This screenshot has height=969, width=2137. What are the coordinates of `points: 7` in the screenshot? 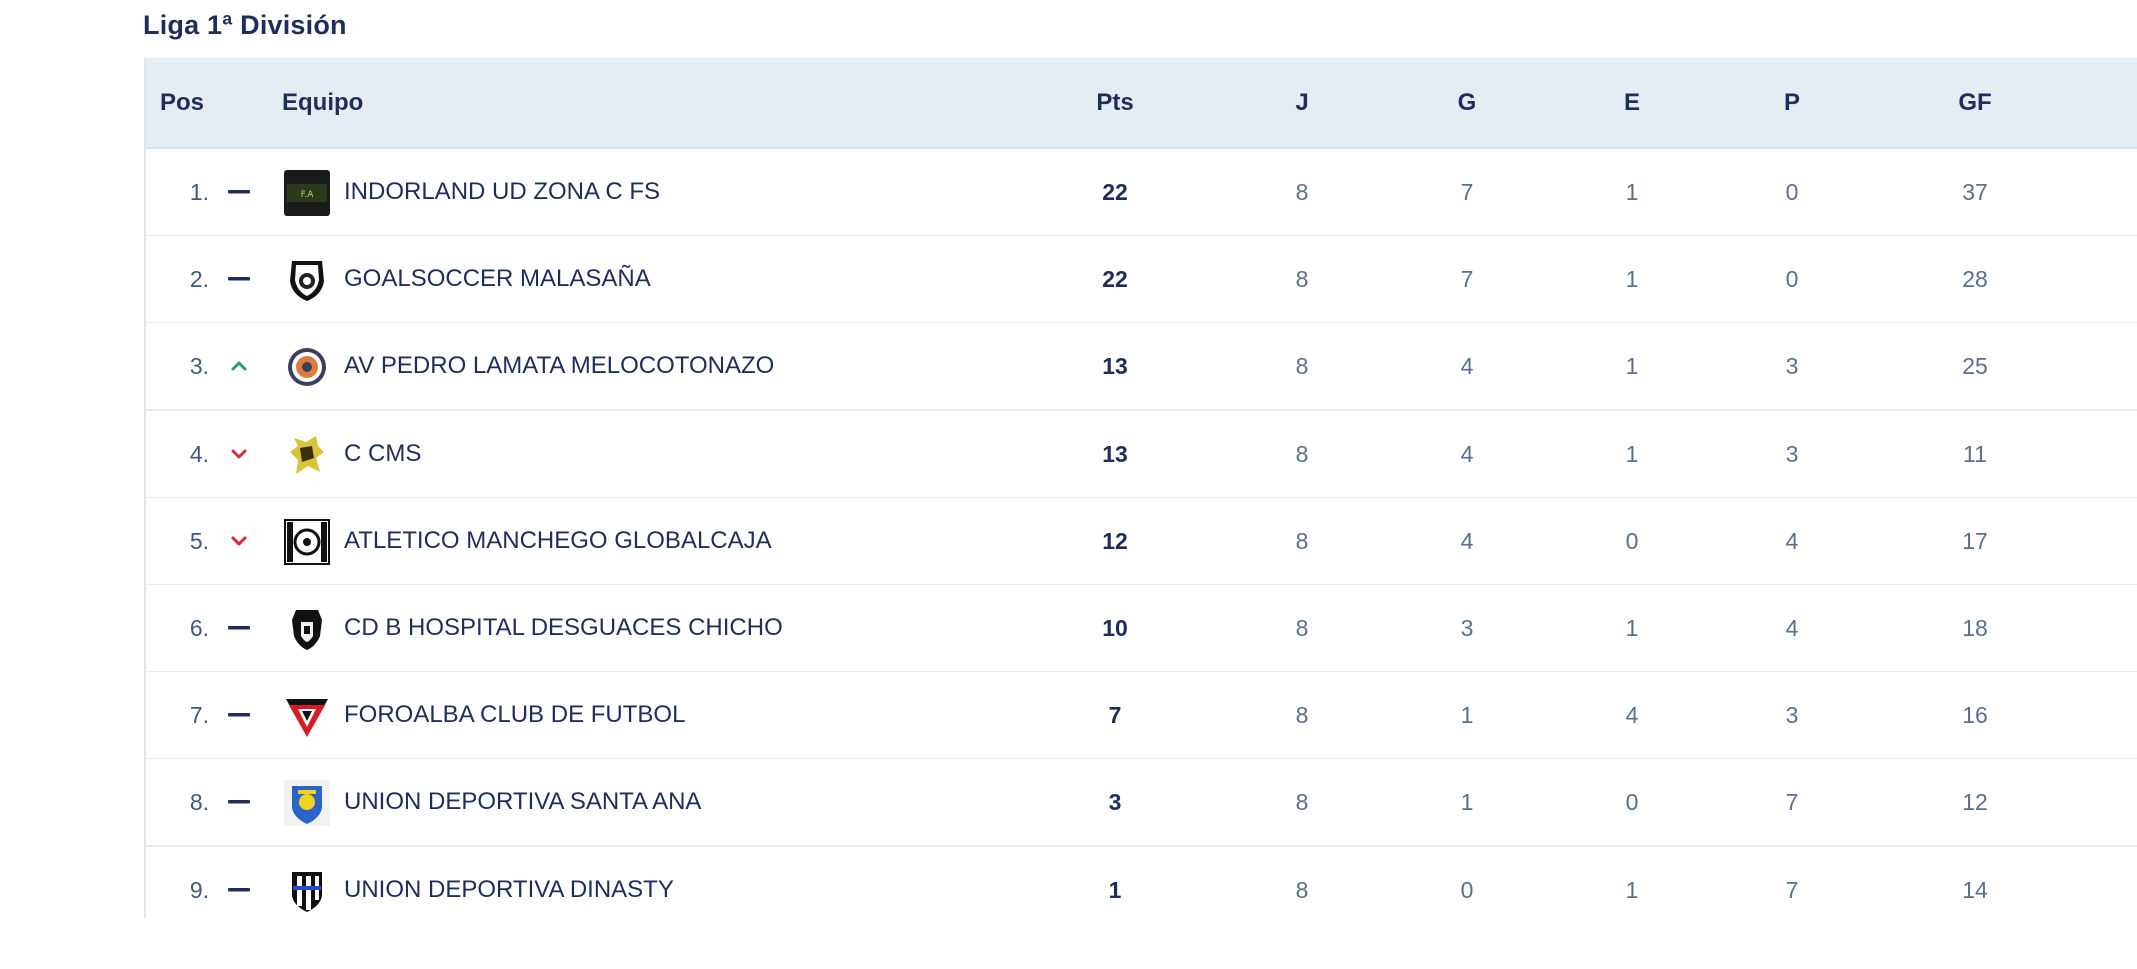 It's located at (1115, 715).